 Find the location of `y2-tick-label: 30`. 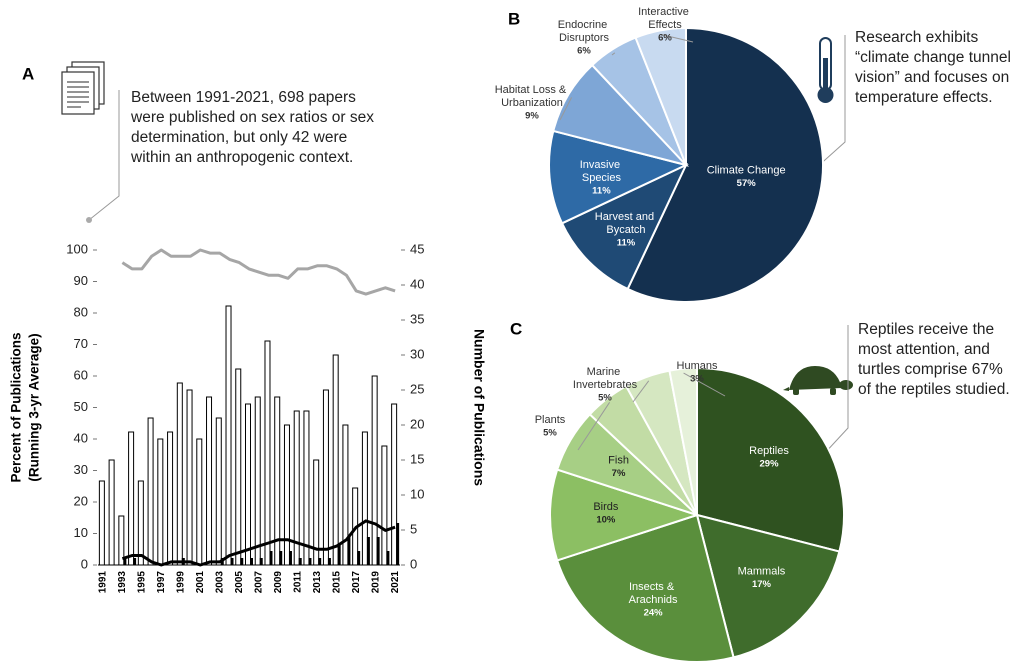

y2-tick-label: 30 is located at coordinates (417, 353).